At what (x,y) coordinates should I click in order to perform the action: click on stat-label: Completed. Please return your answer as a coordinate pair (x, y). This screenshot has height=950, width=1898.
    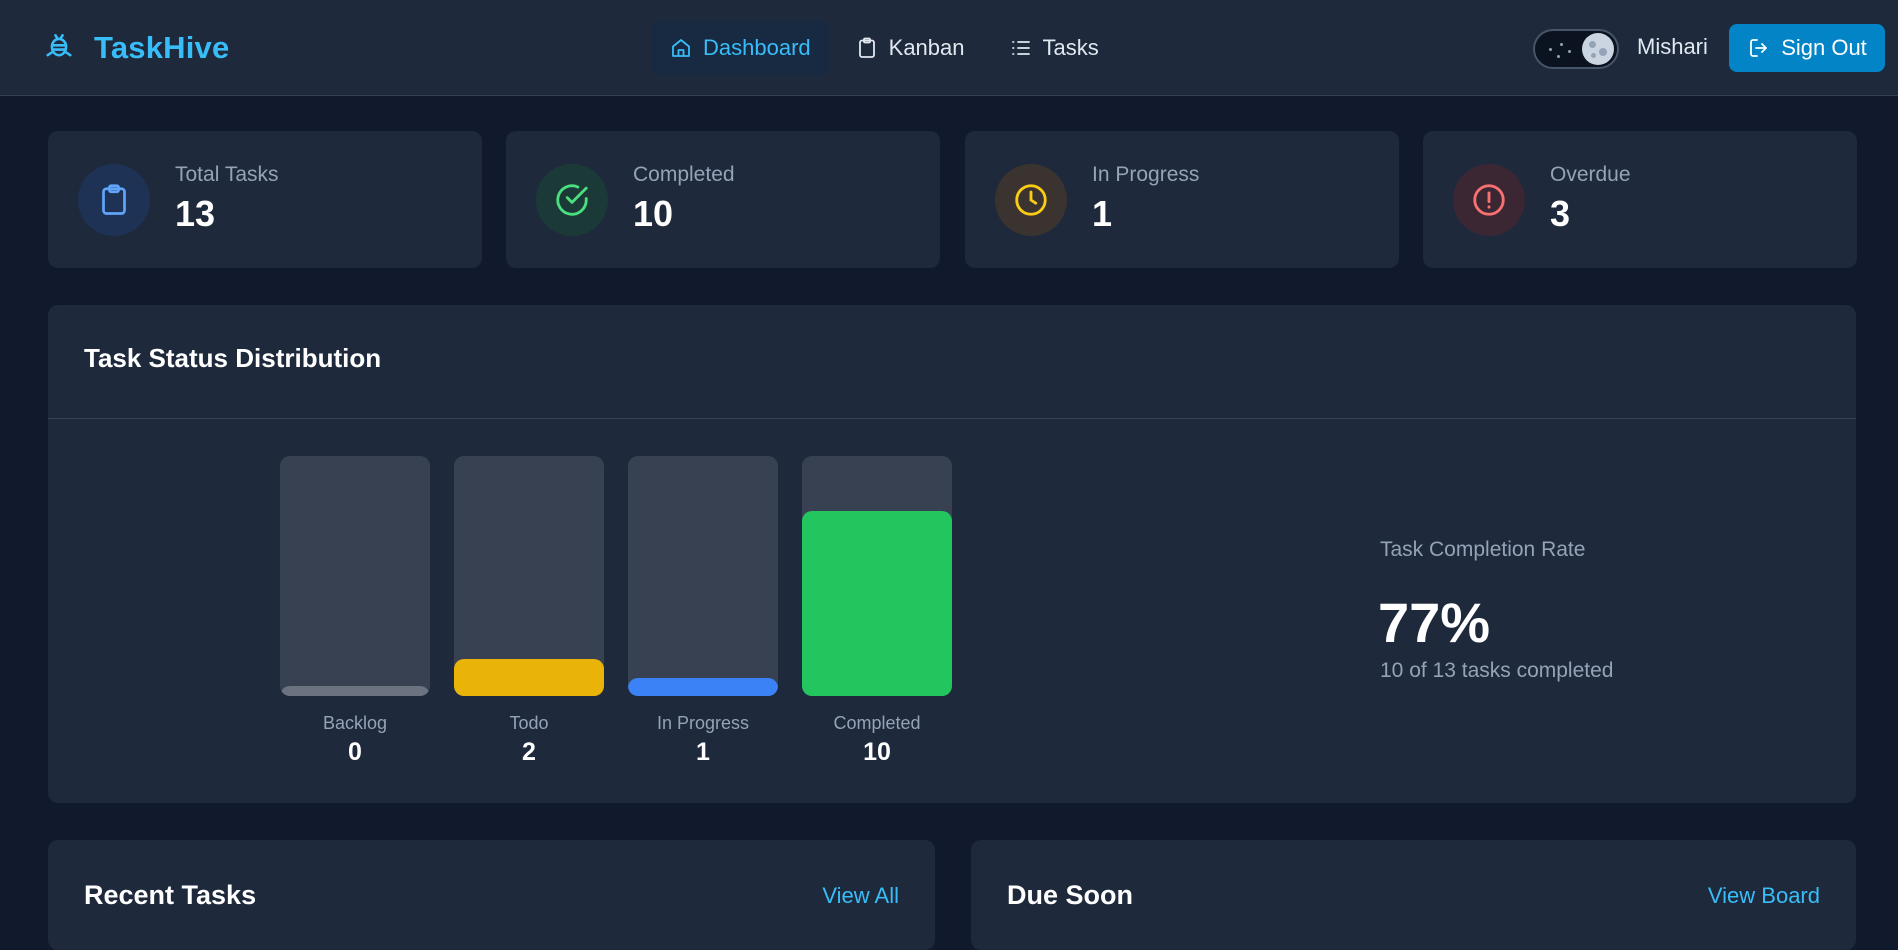
    Looking at the image, I should click on (684, 174).